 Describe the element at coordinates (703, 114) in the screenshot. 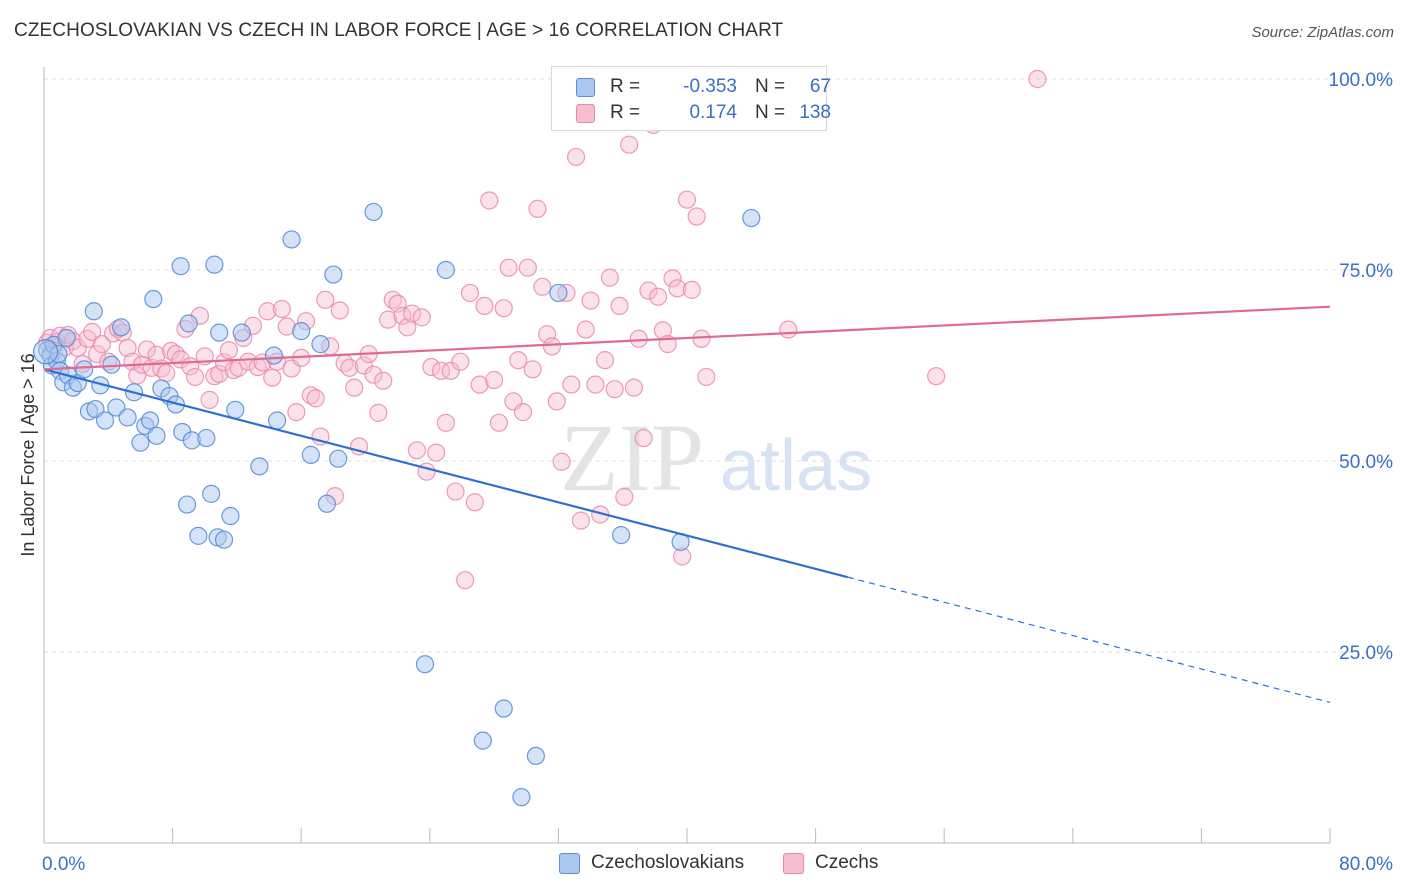

I see `legend-row-czechs: R = 0.174 N = 138` at that location.